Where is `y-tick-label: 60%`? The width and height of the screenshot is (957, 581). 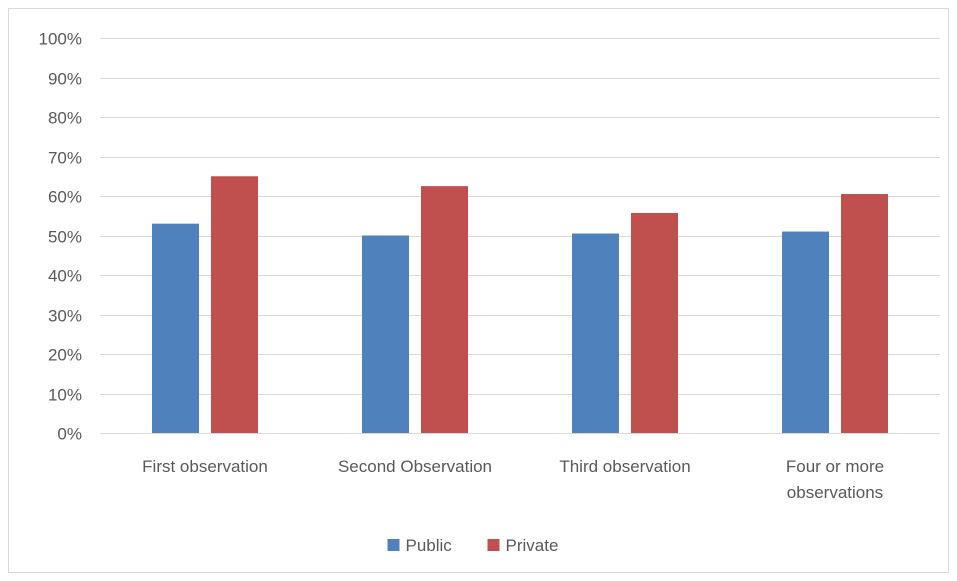 y-tick-label: 60% is located at coordinates (65, 197).